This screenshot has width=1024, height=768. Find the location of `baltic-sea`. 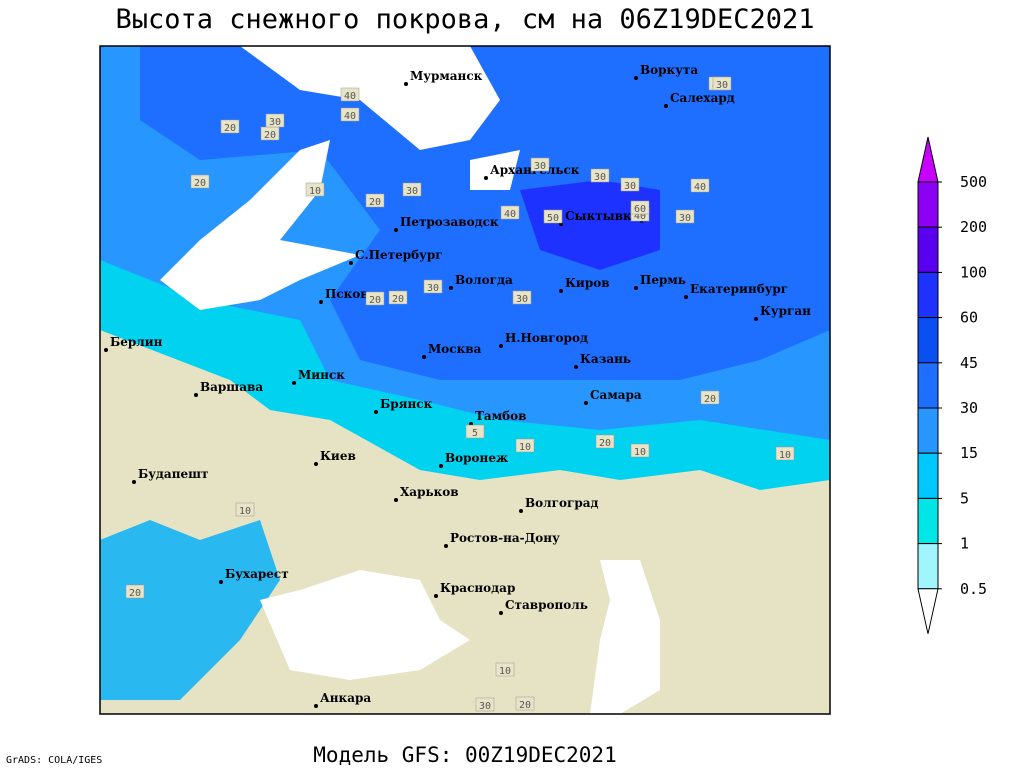

baltic-sea is located at coordinates (260, 225).